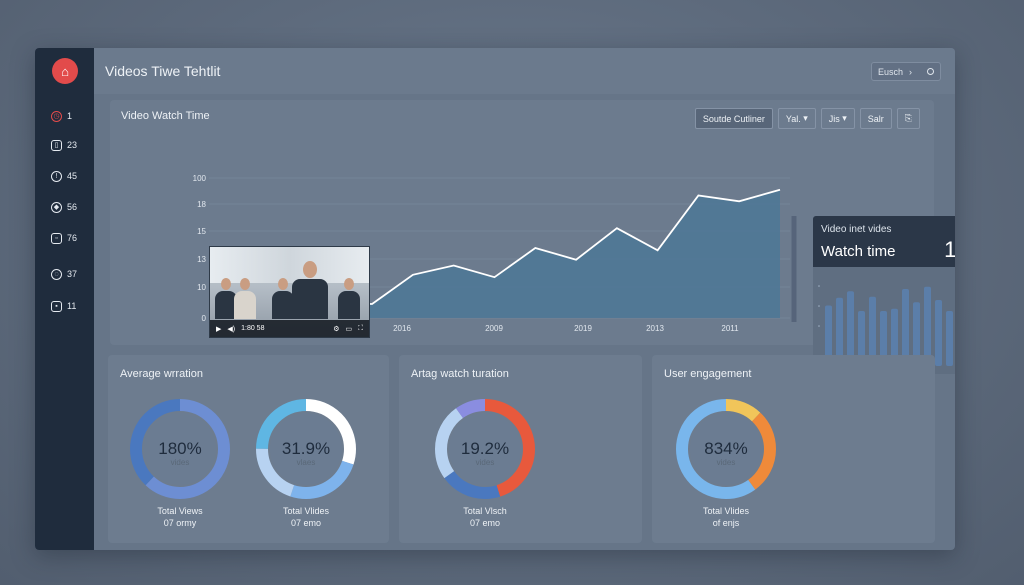 The image size is (1024, 585). What do you see at coordinates (306, 517) in the screenshot?
I see `donut-caption: Total Vlides 07 emo` at bounding box center [306, 517].